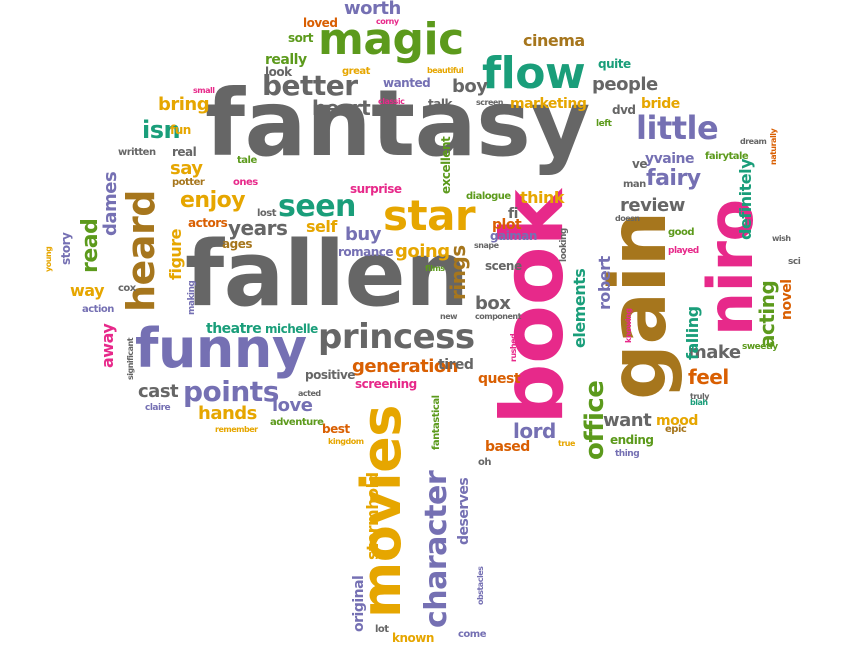  Describe the element at coordinates (625, 84) in the screenshot. I see `word-people: people` at that location.